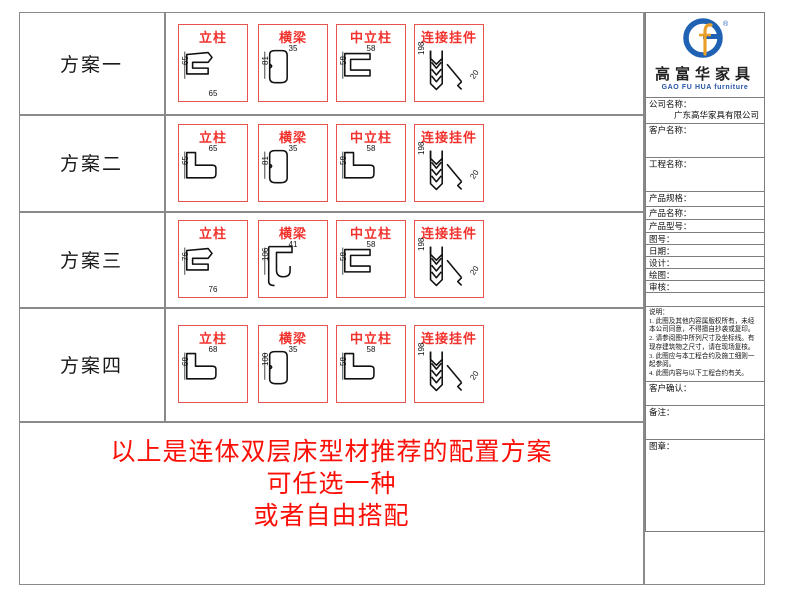  What do you see at coordinates (705, 422) in the screenshot?
I see `remark-cell: 备注：` at bounding box center [705, 422].